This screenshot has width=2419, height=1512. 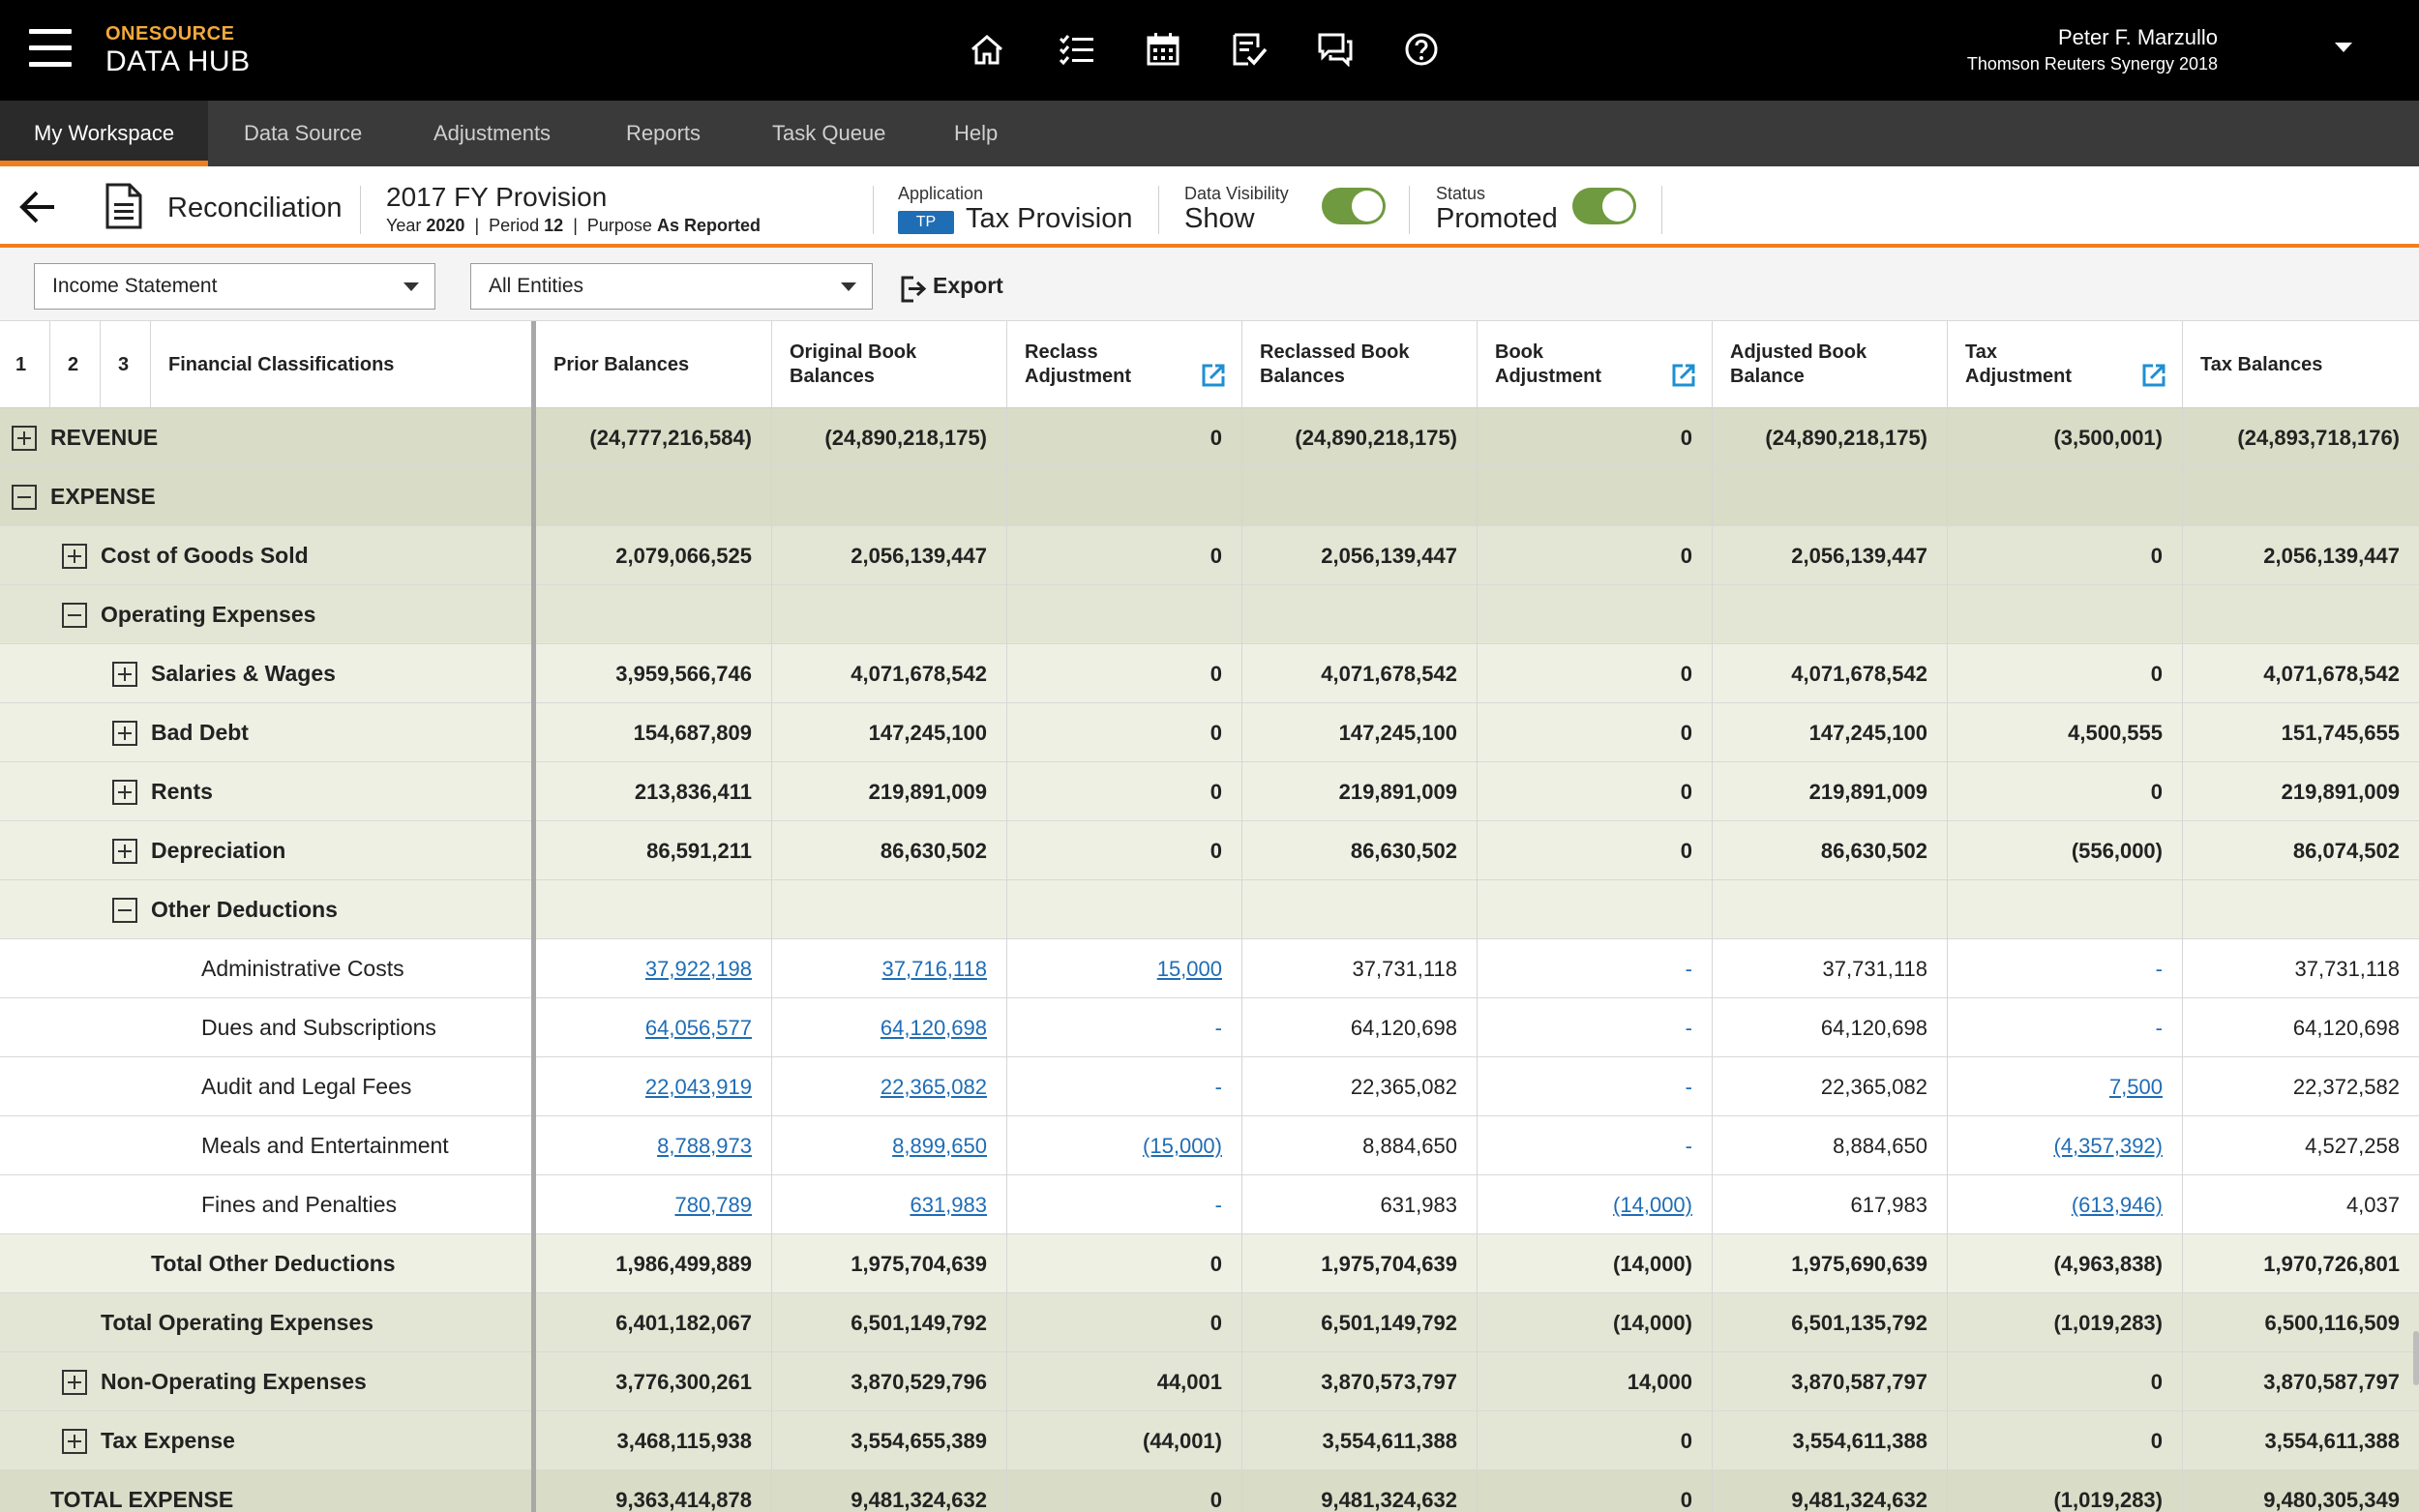 I want to click on cell-value: 37,716,118, so click(x=934, y=969).